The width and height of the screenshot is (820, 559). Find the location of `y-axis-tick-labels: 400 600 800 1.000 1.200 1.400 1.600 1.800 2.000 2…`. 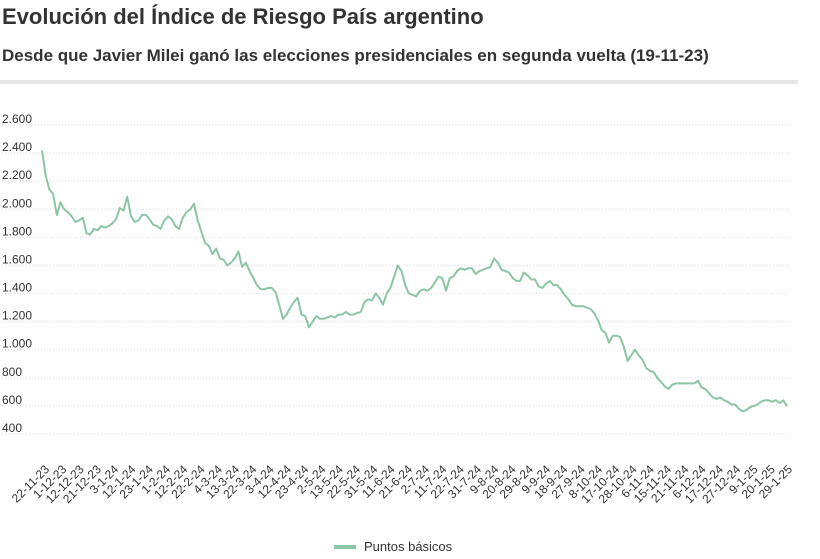

y-axis-tick-labels: 400 600 800 1.000 1.200 1.400 1.600 1.800 2.000 2… is located at coordinates (17, 273).